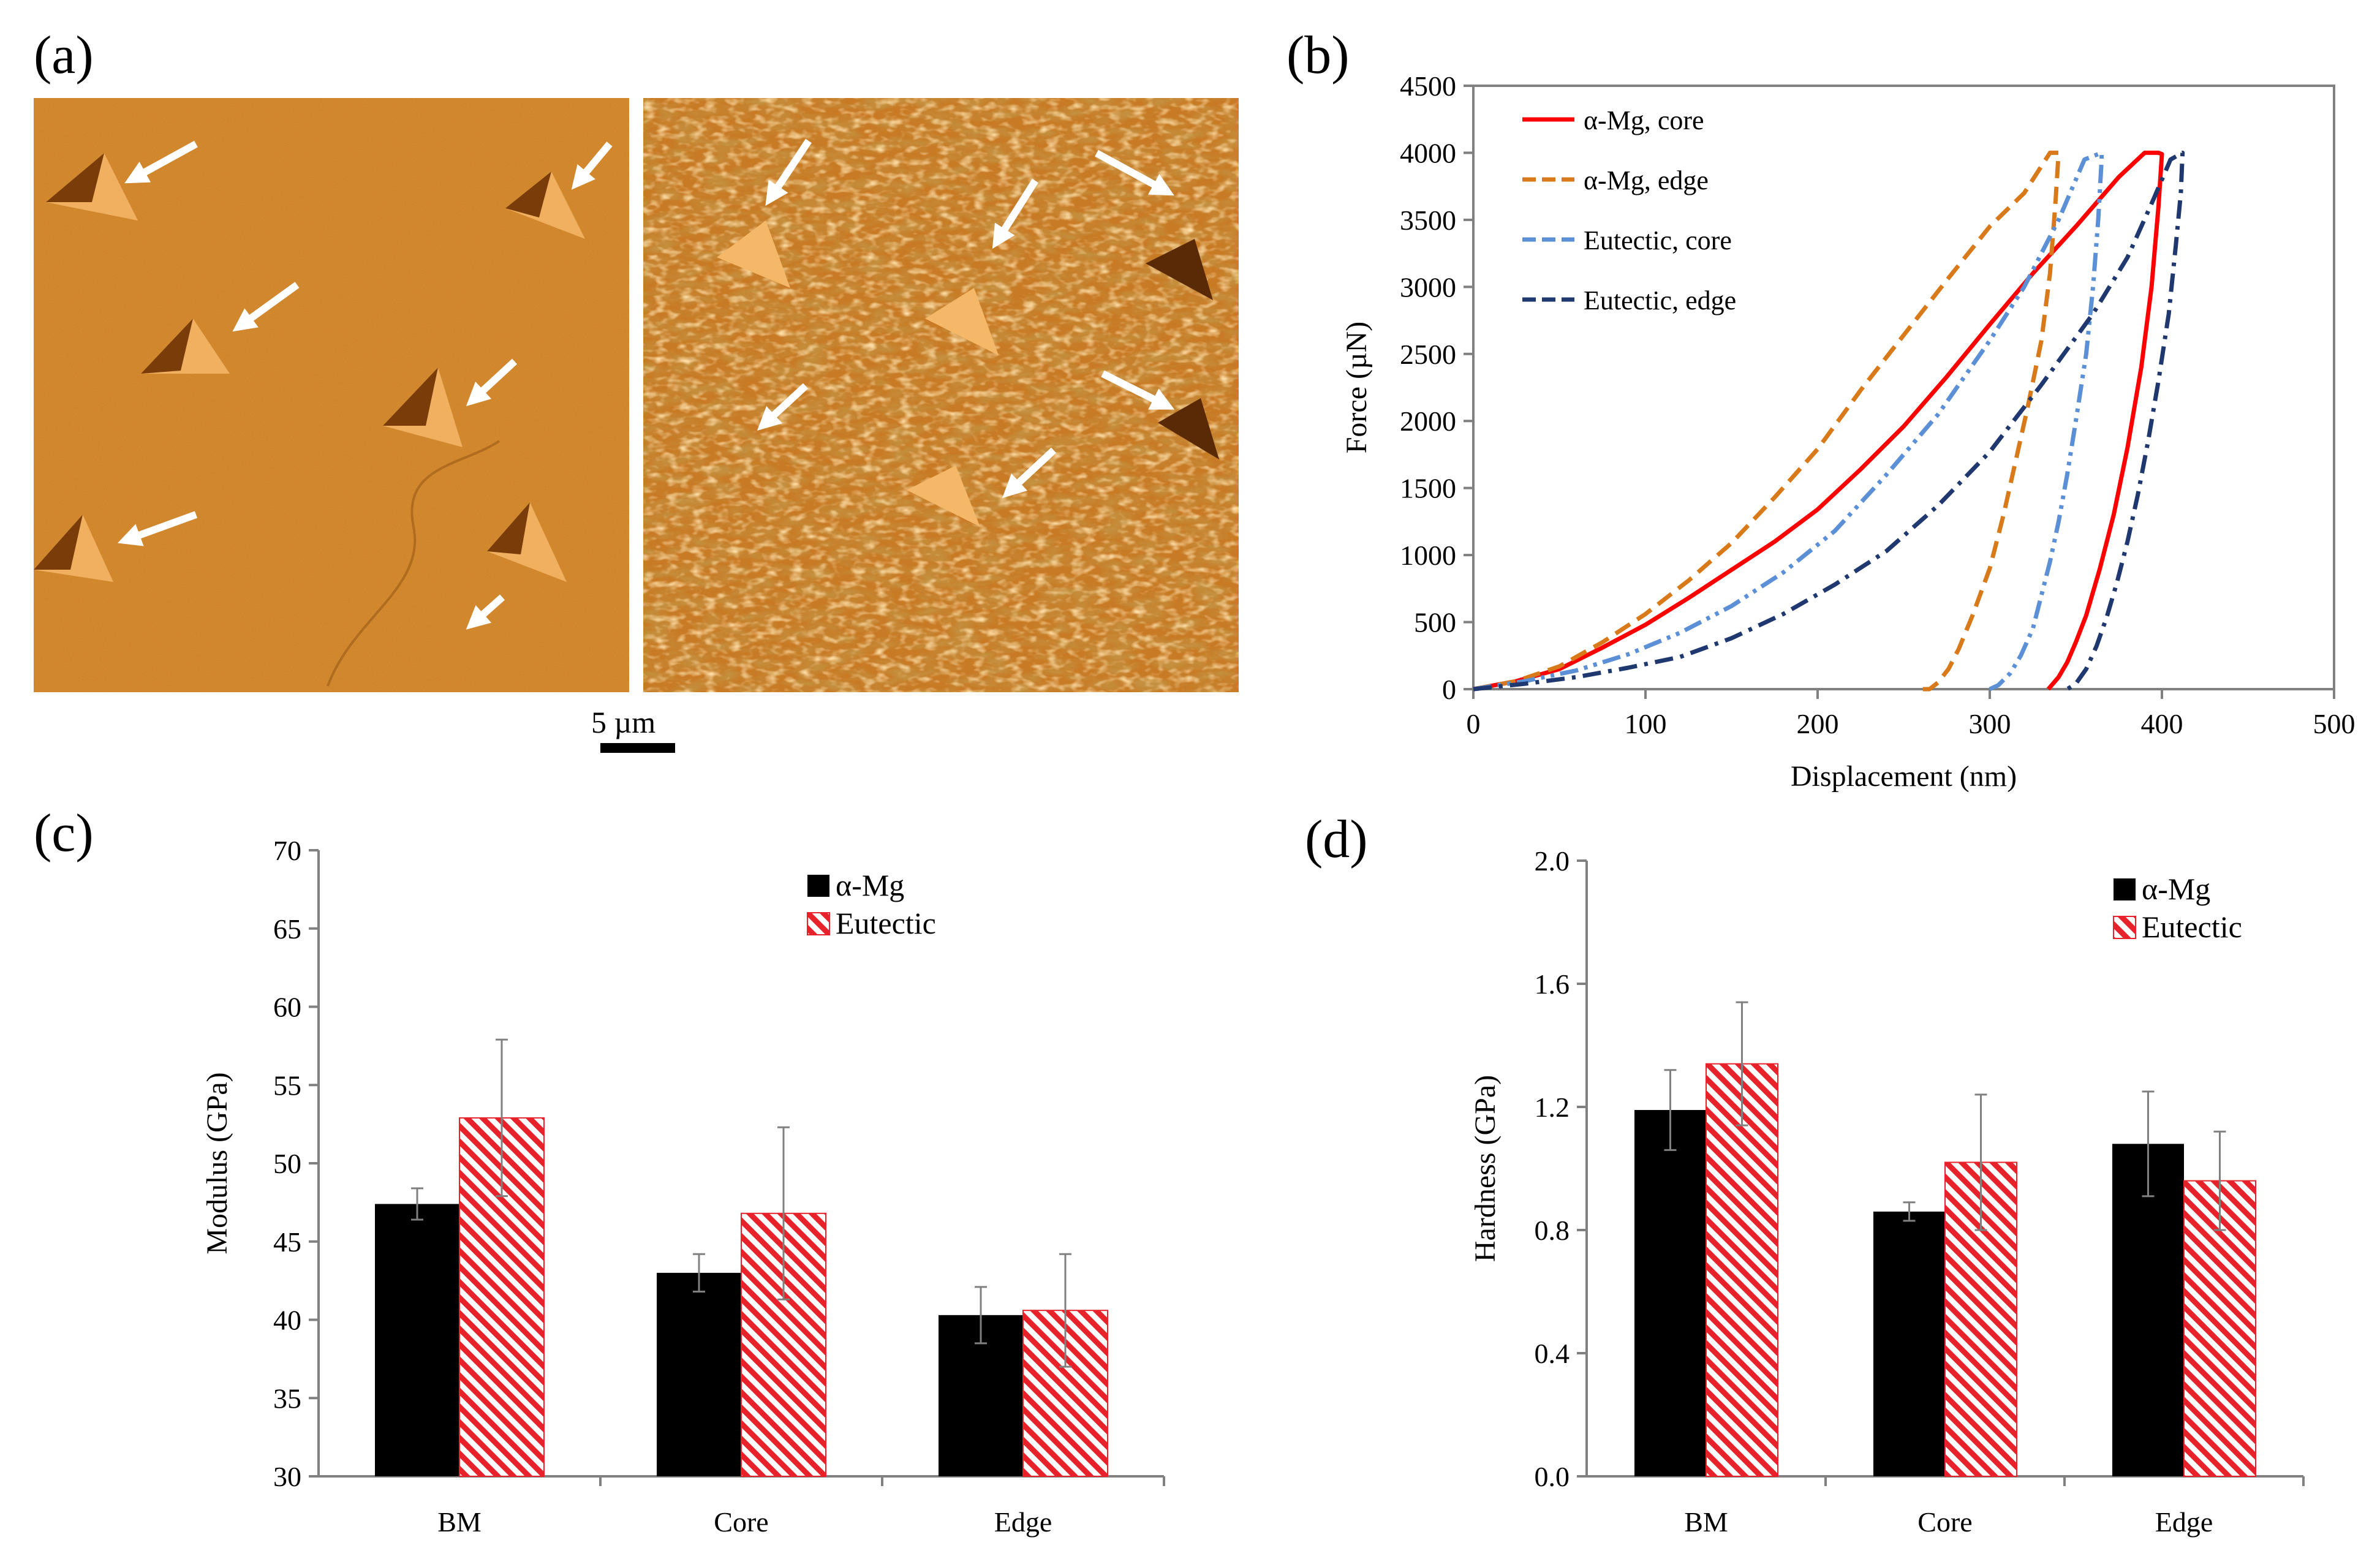  I want to click on y-tick-label: 1500, so click(1428, 488).